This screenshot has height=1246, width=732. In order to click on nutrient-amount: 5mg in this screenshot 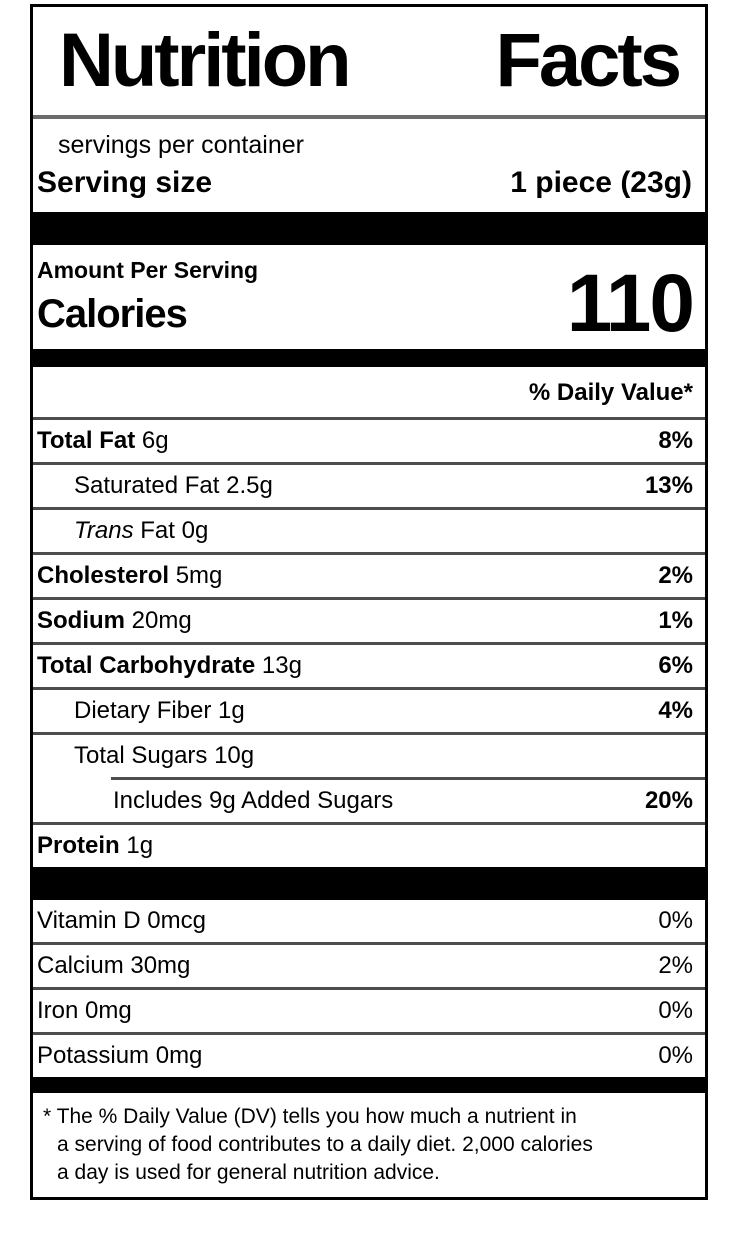, I will do `click(196, 575)`.